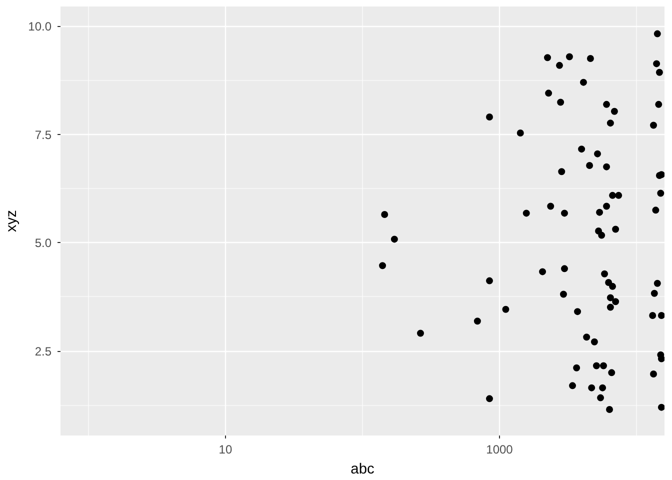  Describe the element at coordinates (43, 135) in the screenshot. I see `y-tick-label: 7.5` at that location.